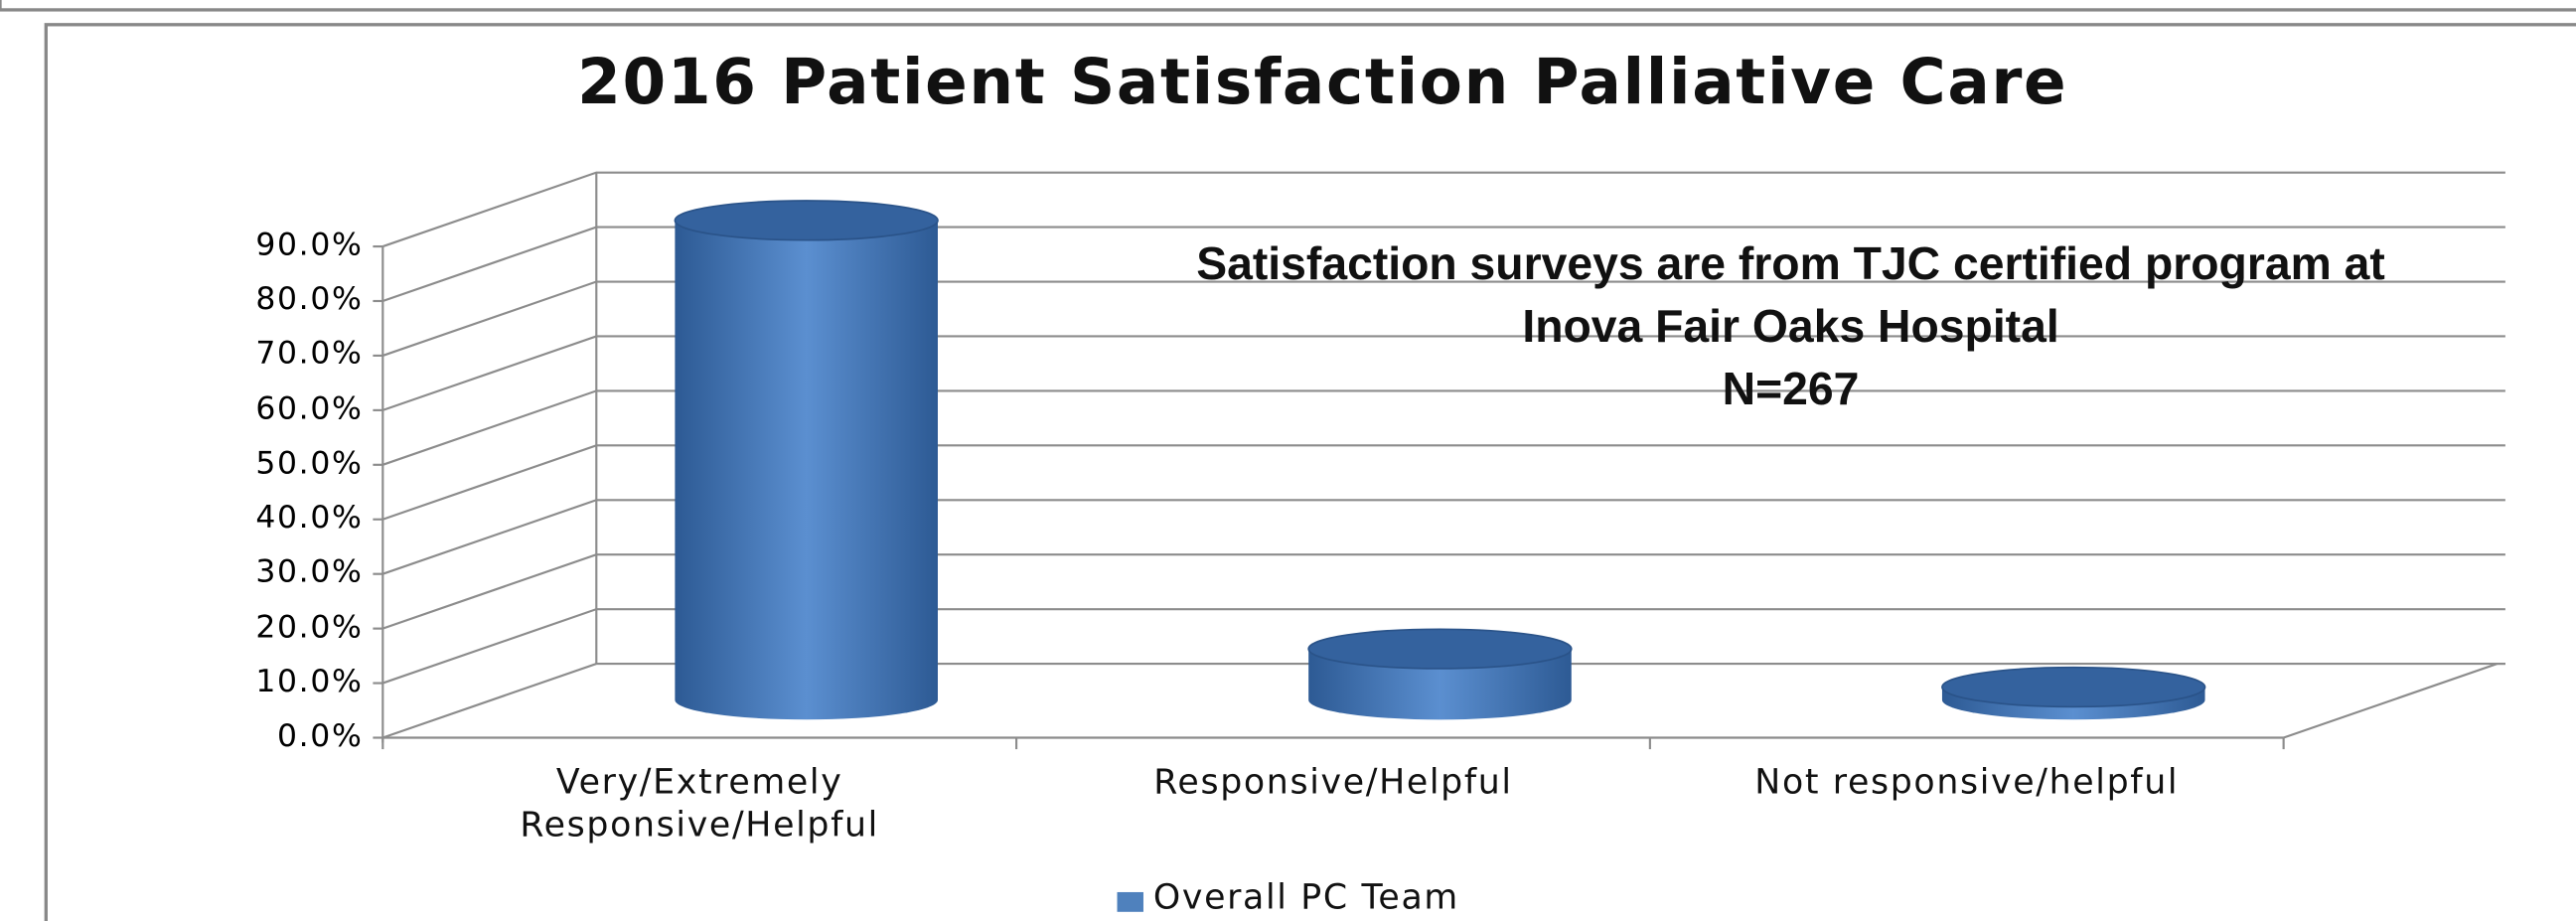 The image size is (2576, 921). Describe the element at coordinates (1288, 6) in the screenshot. I see `top-frame` at that location.